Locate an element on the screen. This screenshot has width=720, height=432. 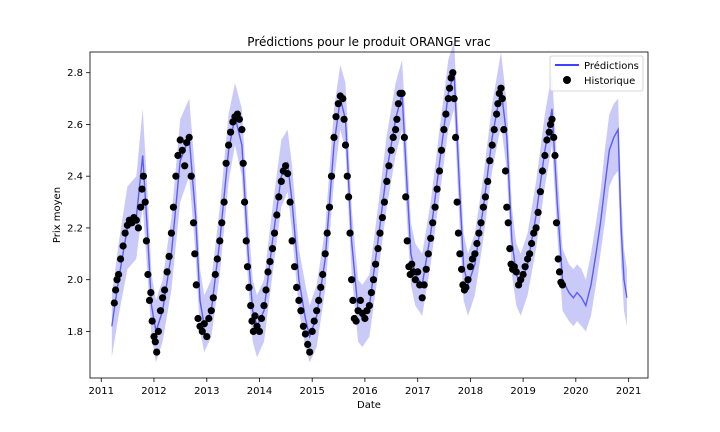
legend-label-history: Historique is located at coordinates (609, 81).